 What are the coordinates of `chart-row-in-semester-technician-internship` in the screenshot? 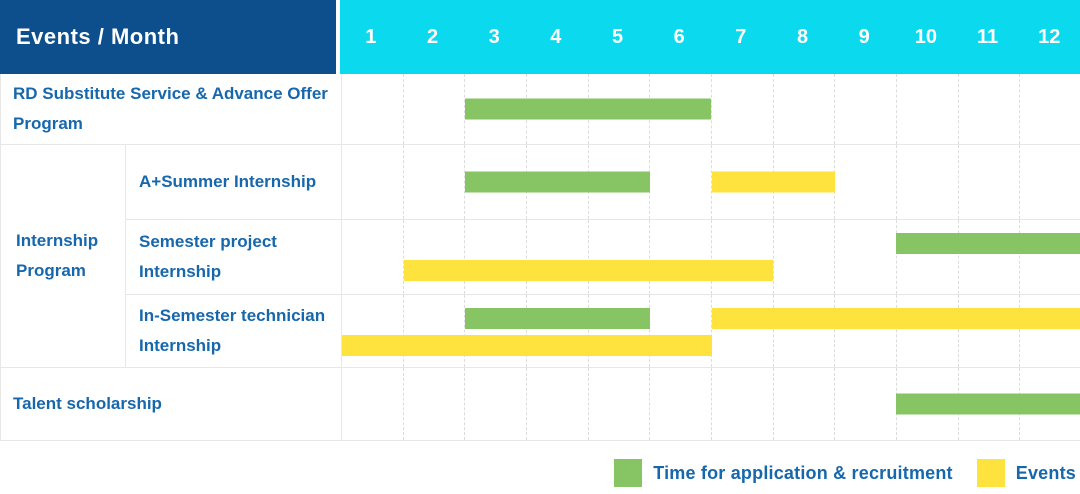 It's located at (710, 331).